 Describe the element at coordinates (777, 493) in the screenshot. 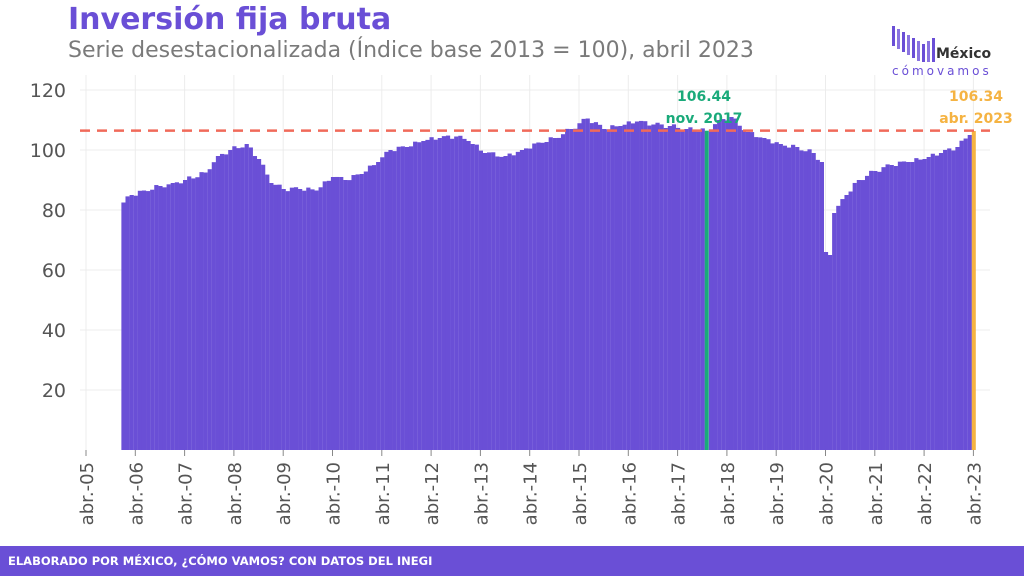

I see `x-tick-label: abr.-19` at that location.